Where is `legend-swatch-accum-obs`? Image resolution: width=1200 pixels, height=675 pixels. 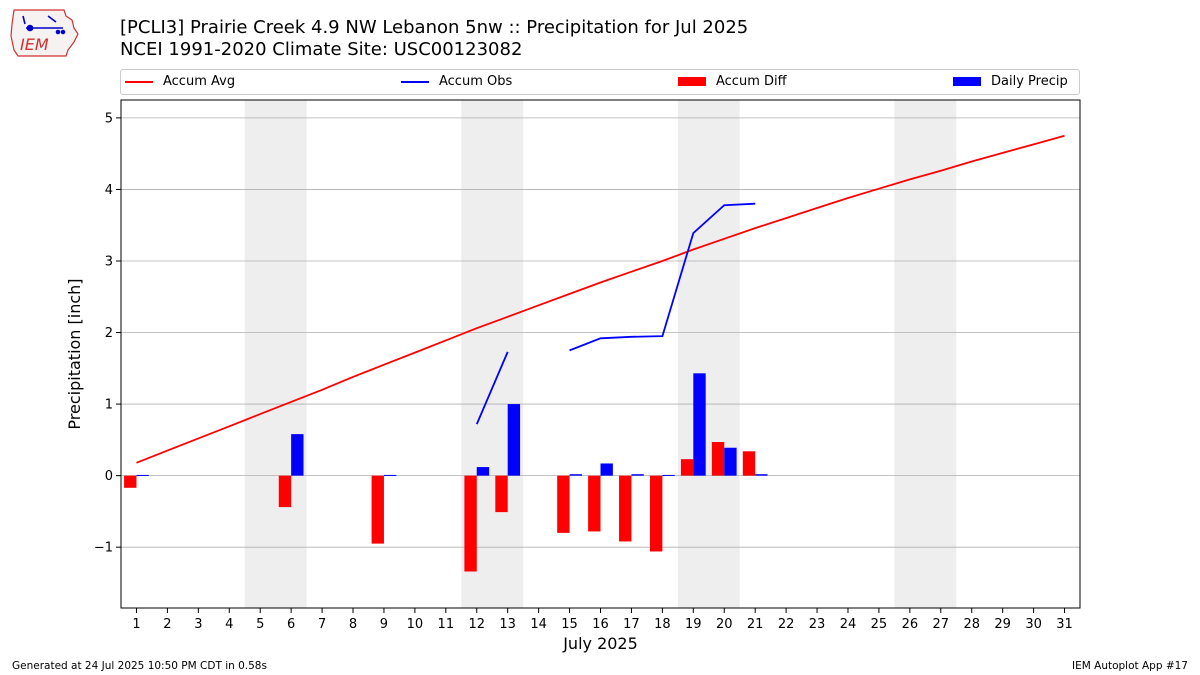 legend-swatch-accum-obs is located at coordinates (415, 81).